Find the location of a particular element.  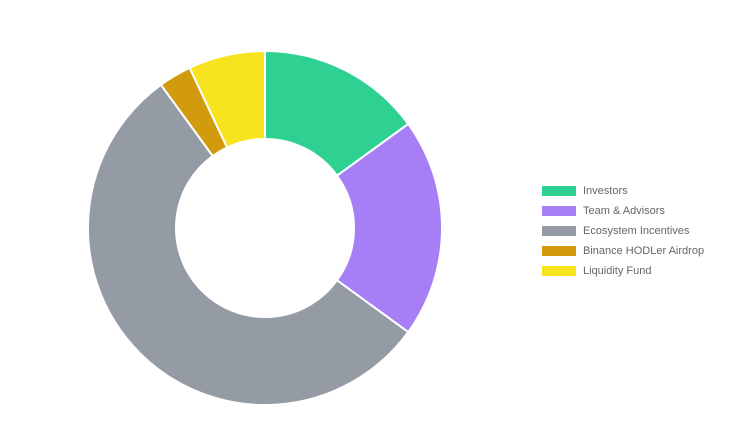

slice-liquidity-fund is located at coordinates (227, 99).